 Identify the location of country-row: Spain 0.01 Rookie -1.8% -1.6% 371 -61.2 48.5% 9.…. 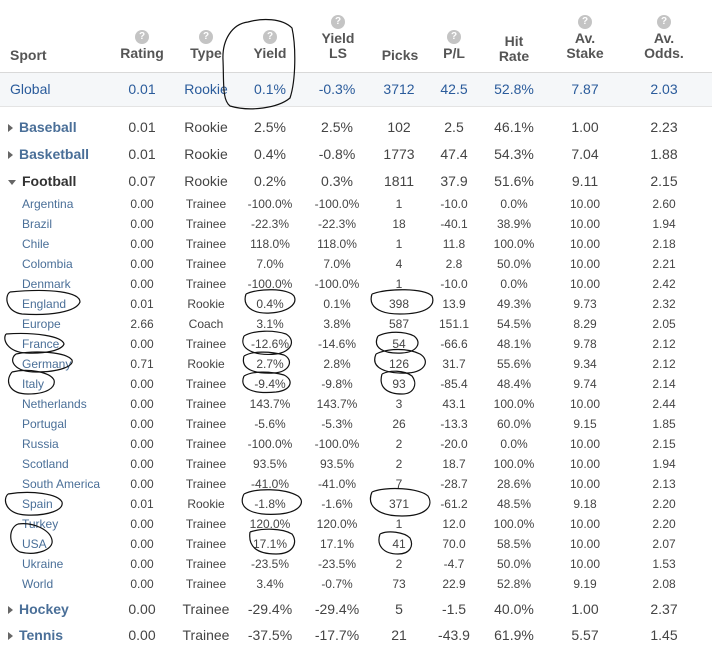
(356, 504).